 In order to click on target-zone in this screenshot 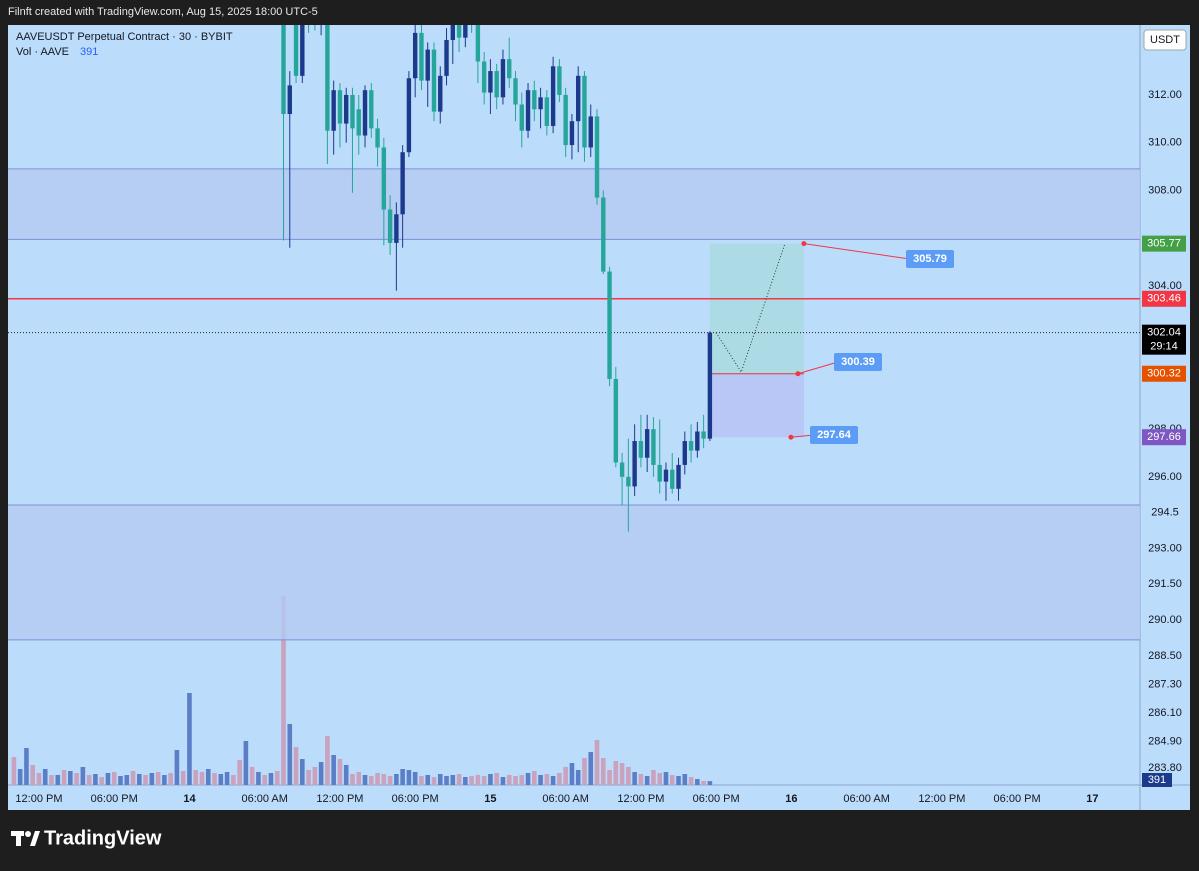, I will do `click(756, 308)`.